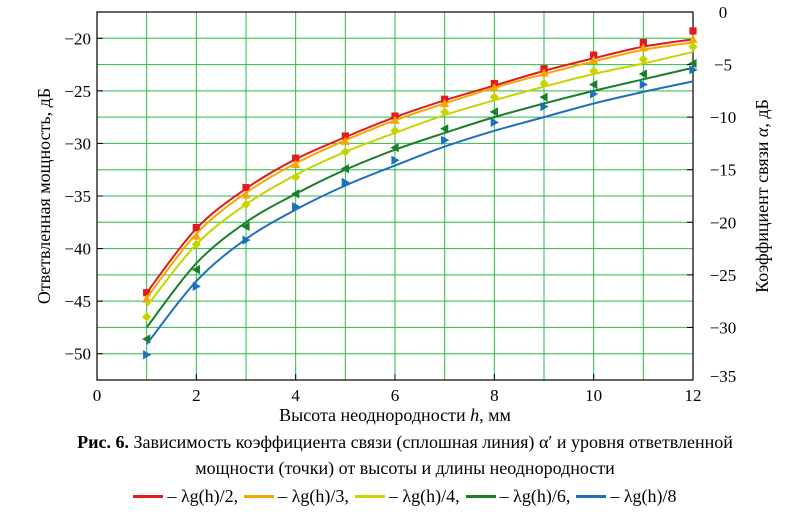  I want to click on caption-text-after: и уровня ответвленной, so click(642, 442).